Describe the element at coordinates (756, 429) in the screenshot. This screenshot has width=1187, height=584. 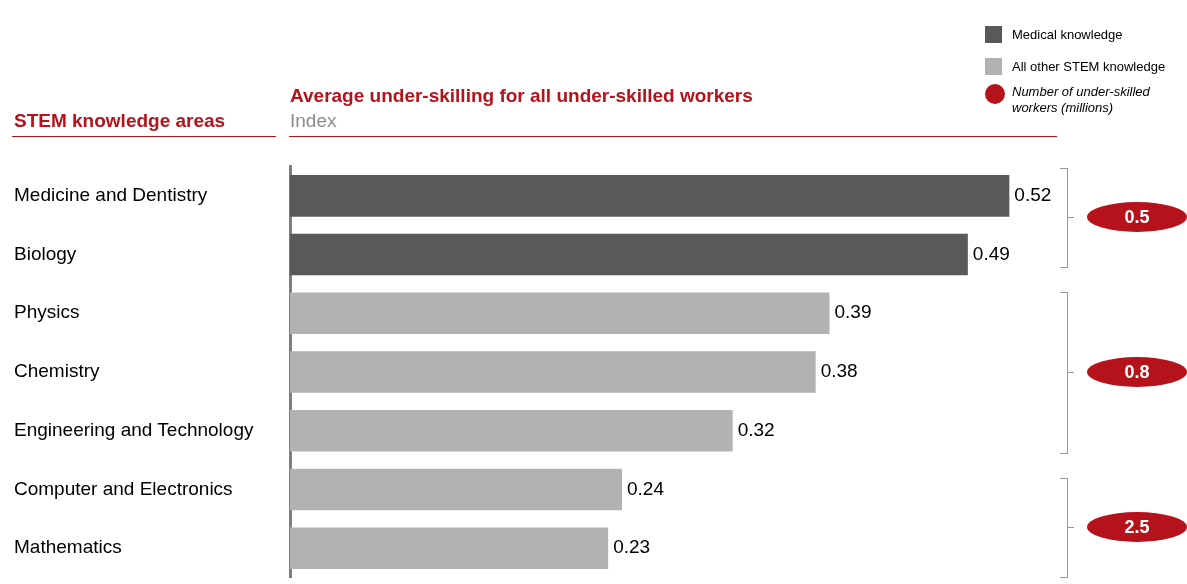
I see `data-label: 0.32` at that location.